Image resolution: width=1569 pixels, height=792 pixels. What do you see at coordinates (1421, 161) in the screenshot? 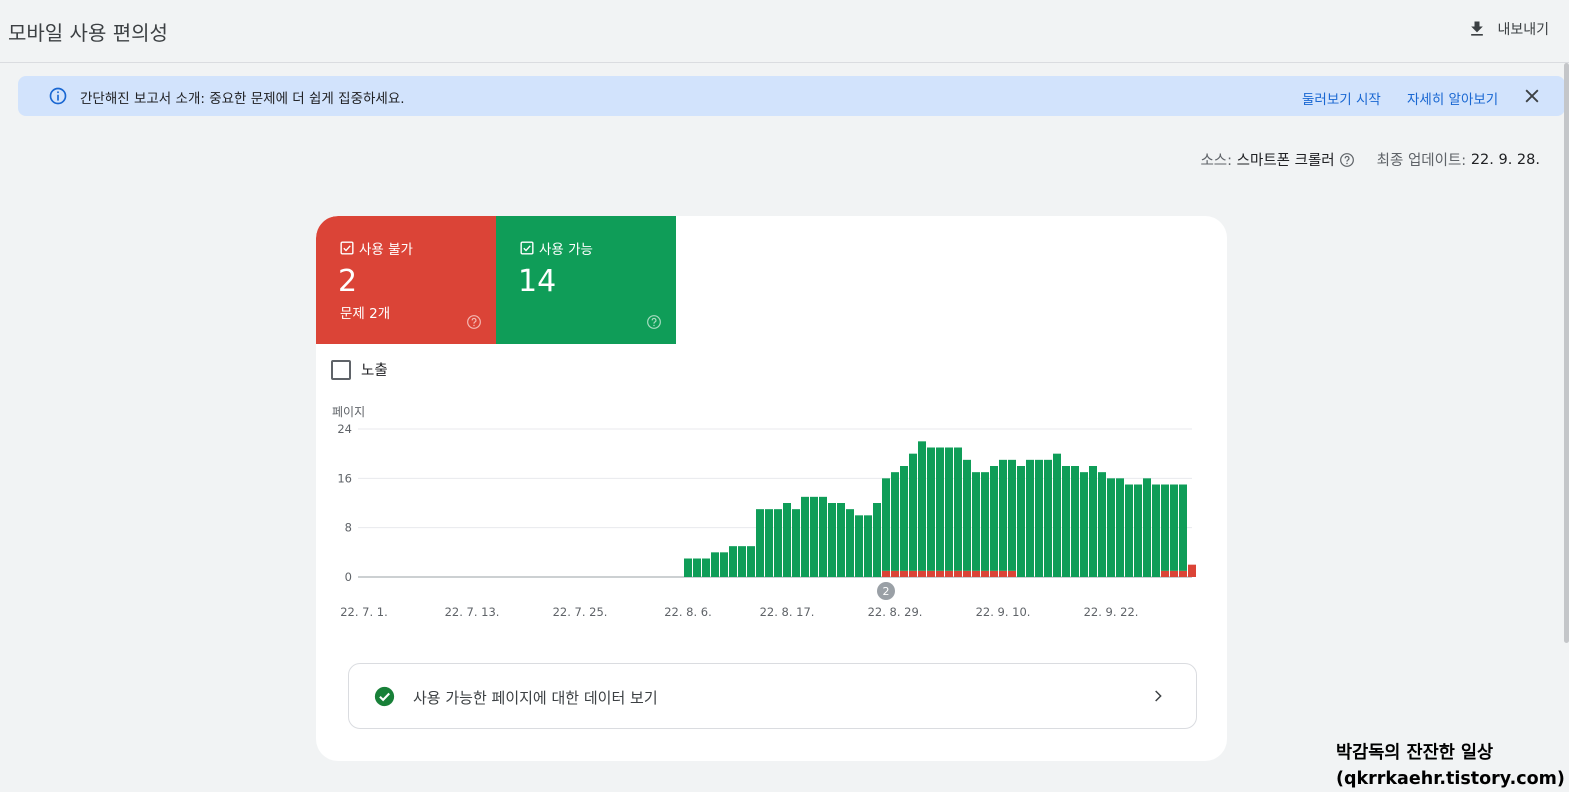
I see `updated-label: 최종 업데이트:` at bounding box center [1421, 161].